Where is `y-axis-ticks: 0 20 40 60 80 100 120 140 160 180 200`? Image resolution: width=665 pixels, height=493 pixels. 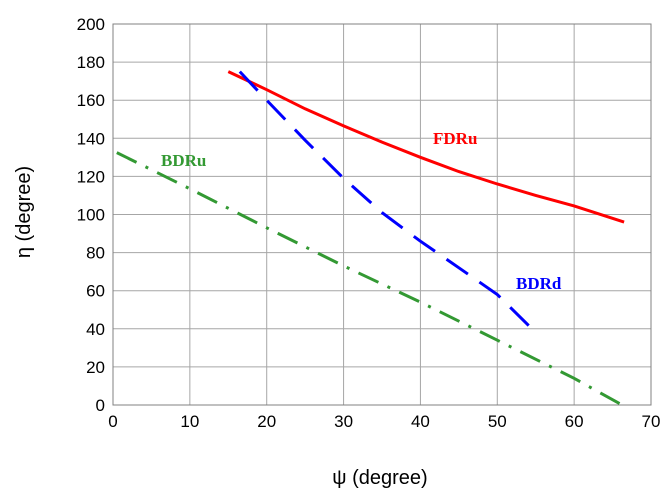
y-axis-ticks: 0 20 40 60 80 100 120 140 160 180 200 is located at coordinates (91, 215).